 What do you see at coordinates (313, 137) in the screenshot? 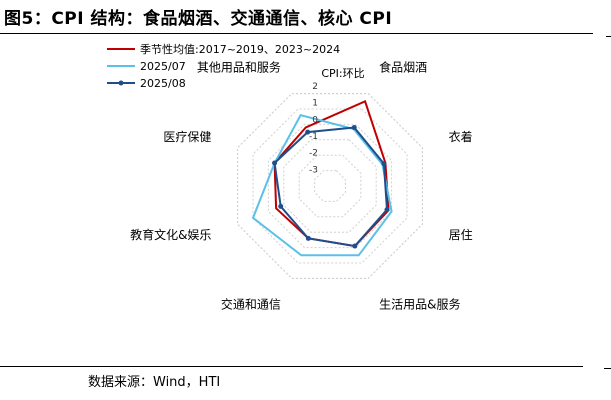
I see `tick-label: -1` at bounding box center [313, 137].